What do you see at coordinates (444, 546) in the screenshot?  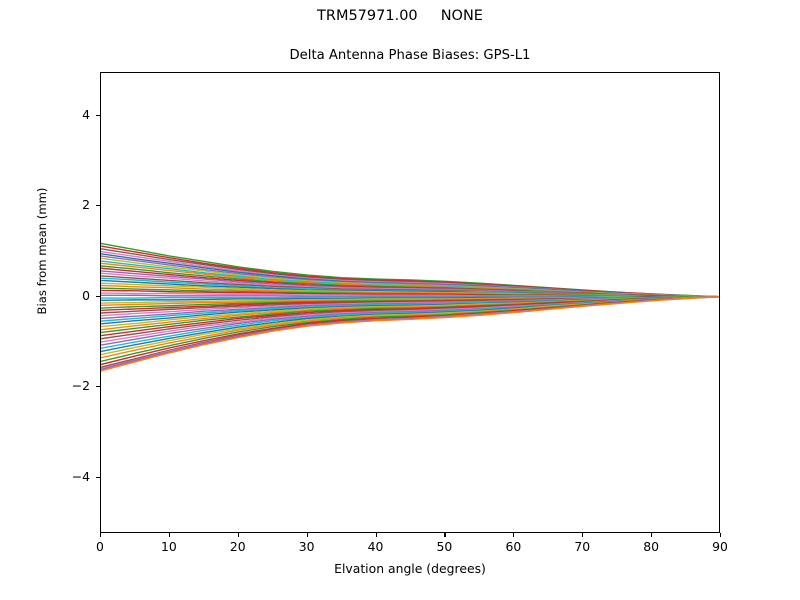 I see `x-tick-label: 50` at bounding box center [444, 546].